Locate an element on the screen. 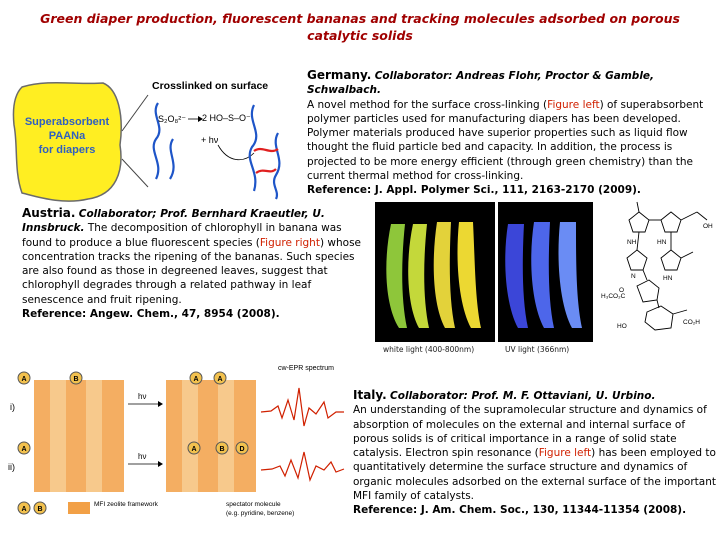 This screenshot has width=720, height=540. legend-zeolite-swatch is located at coordinates (79, 508).